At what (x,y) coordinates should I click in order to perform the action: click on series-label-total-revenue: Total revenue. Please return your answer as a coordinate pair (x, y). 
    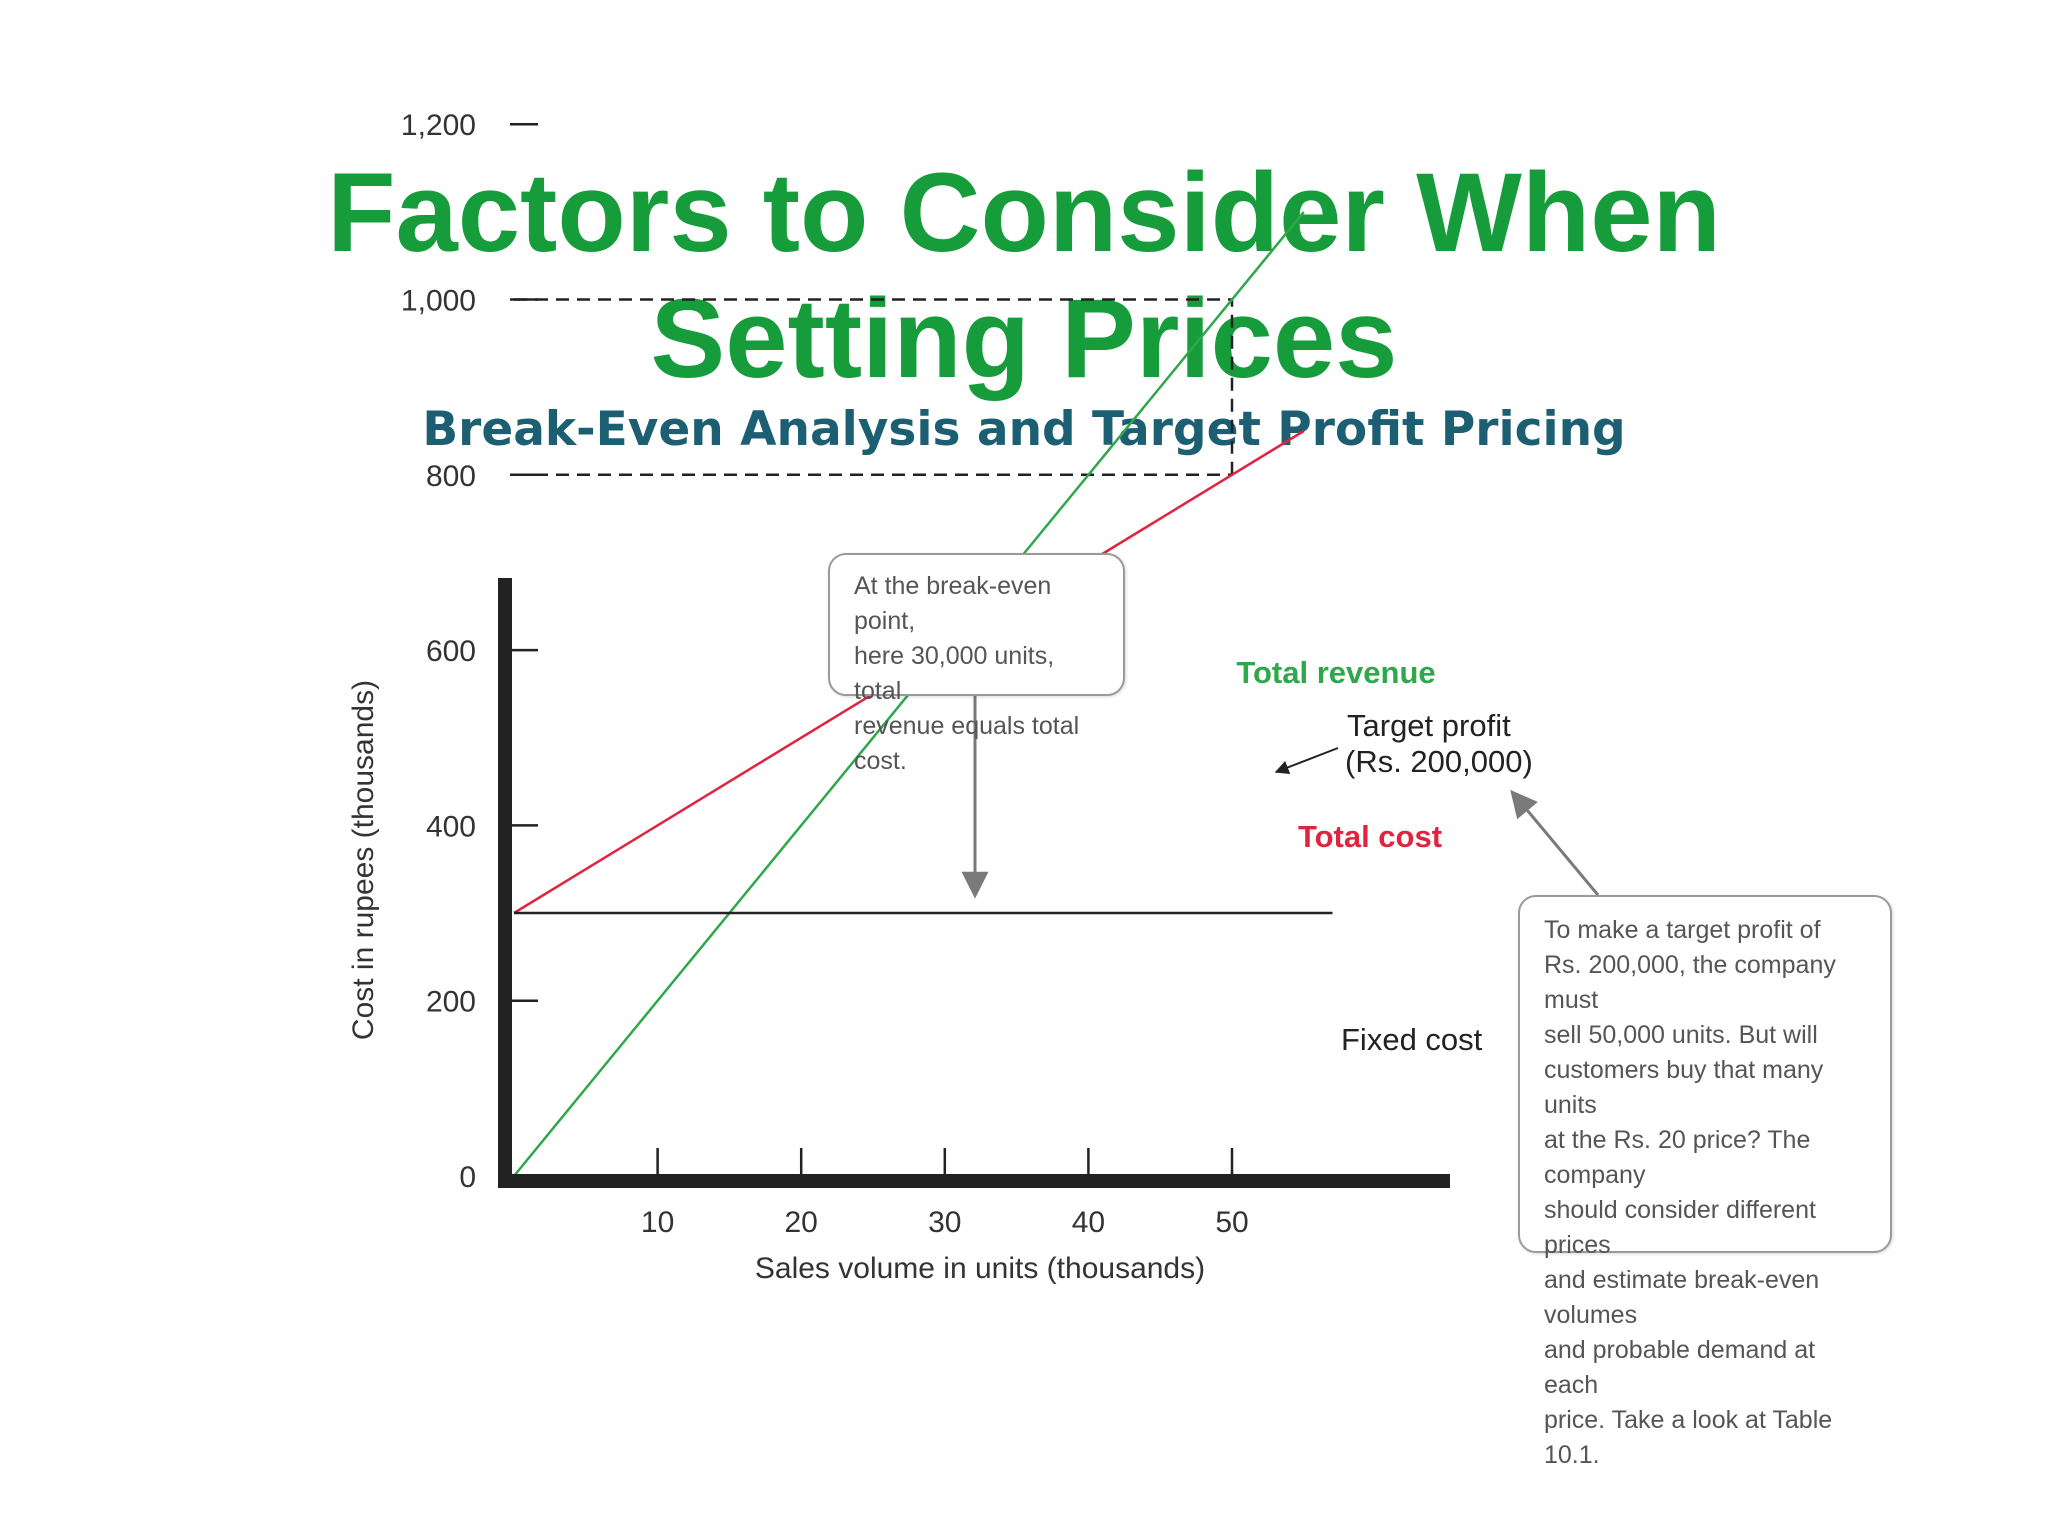
    Looking at the image, I should click on (1335, 672).